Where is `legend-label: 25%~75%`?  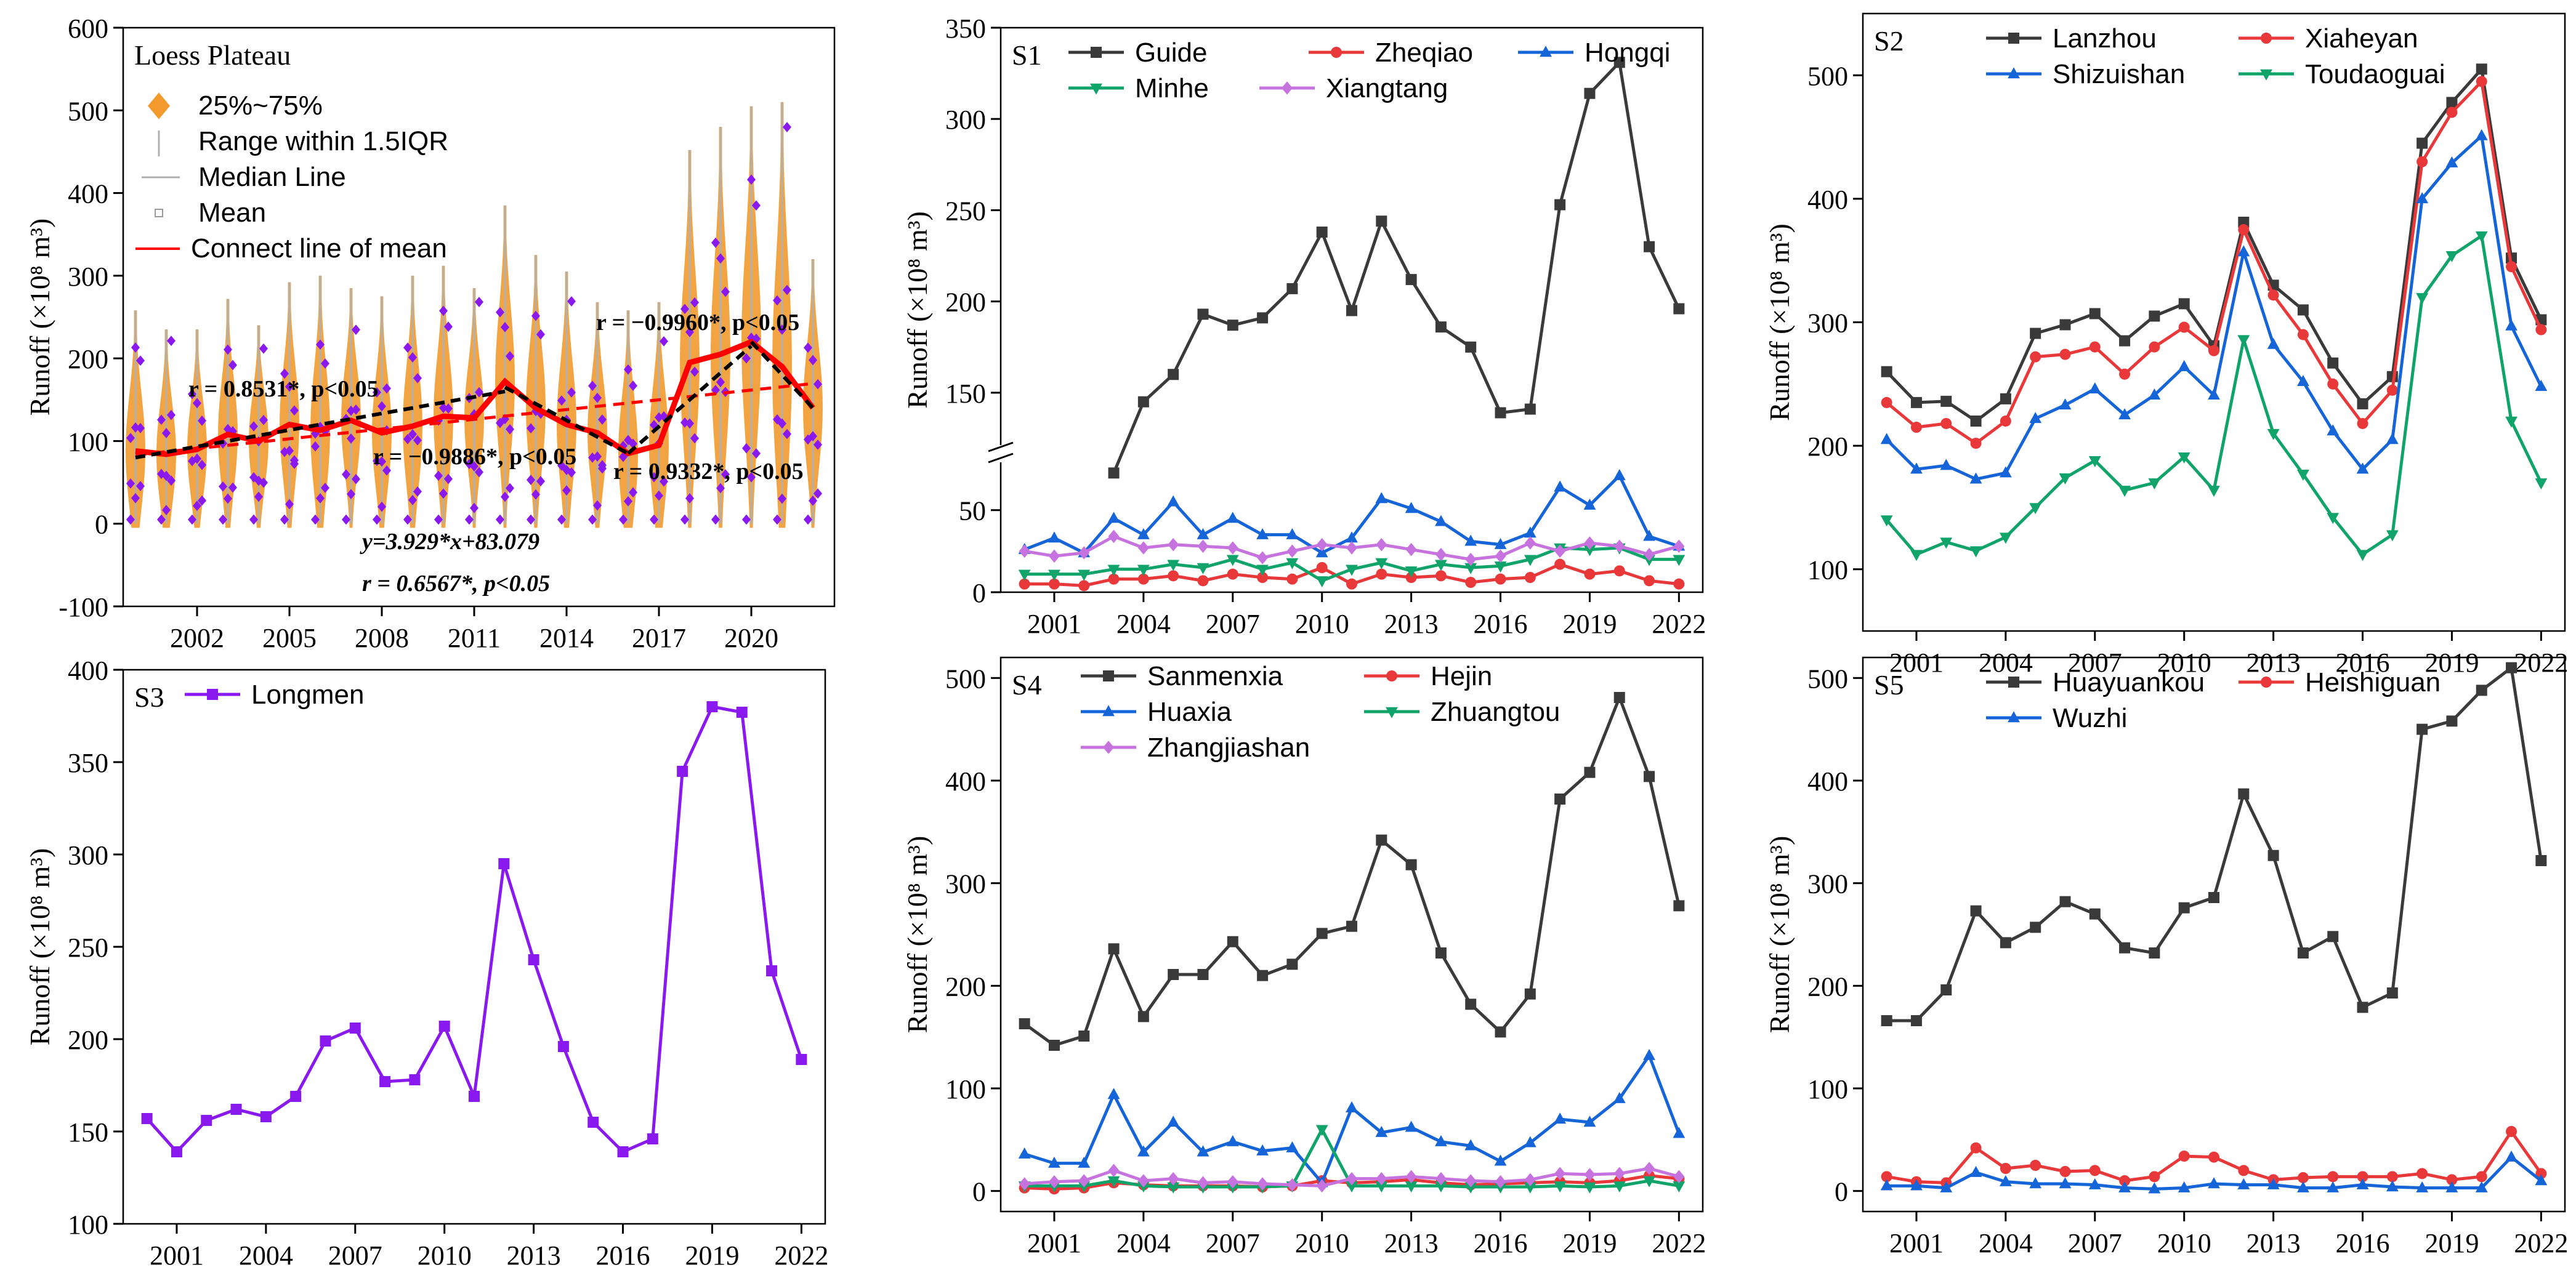
legend-label: 25%~75% is located at coordinates (260, 106).